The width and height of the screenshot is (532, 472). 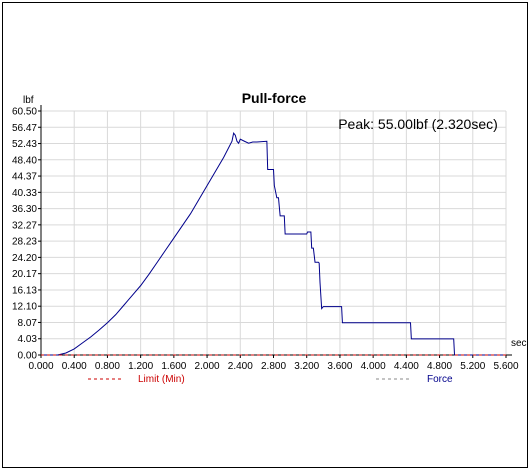 I want to click on y-tick-label: 28.23, so click(x=24, y=242).